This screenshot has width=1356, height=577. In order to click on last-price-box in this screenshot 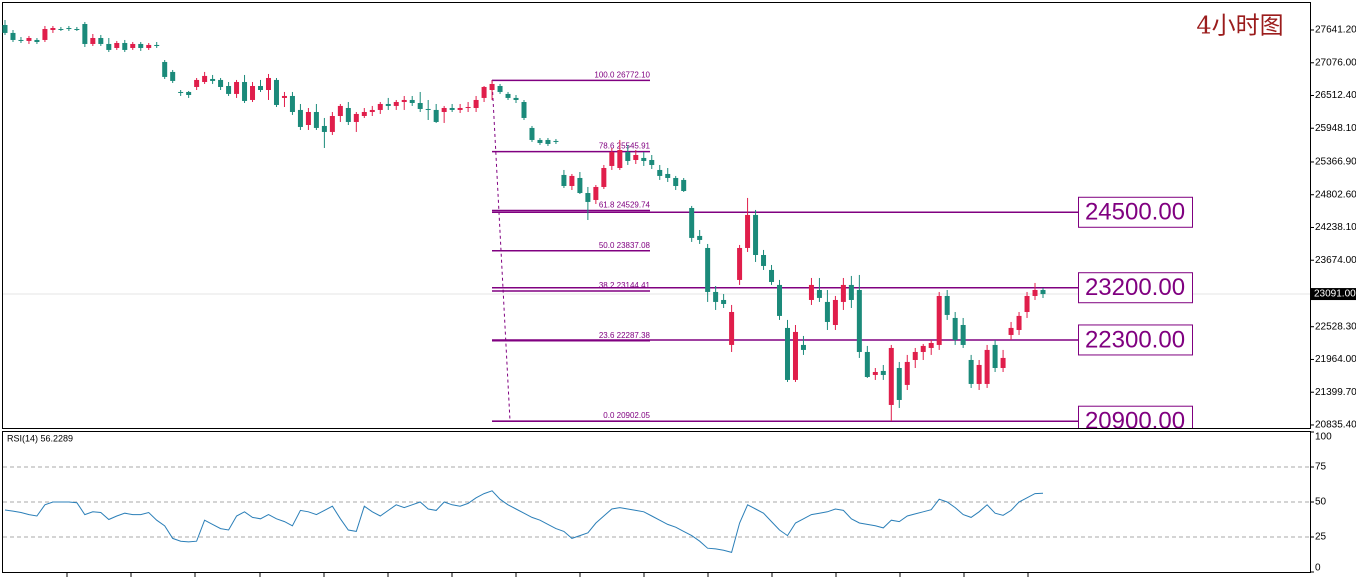, I will do `click(1333, 294)`.